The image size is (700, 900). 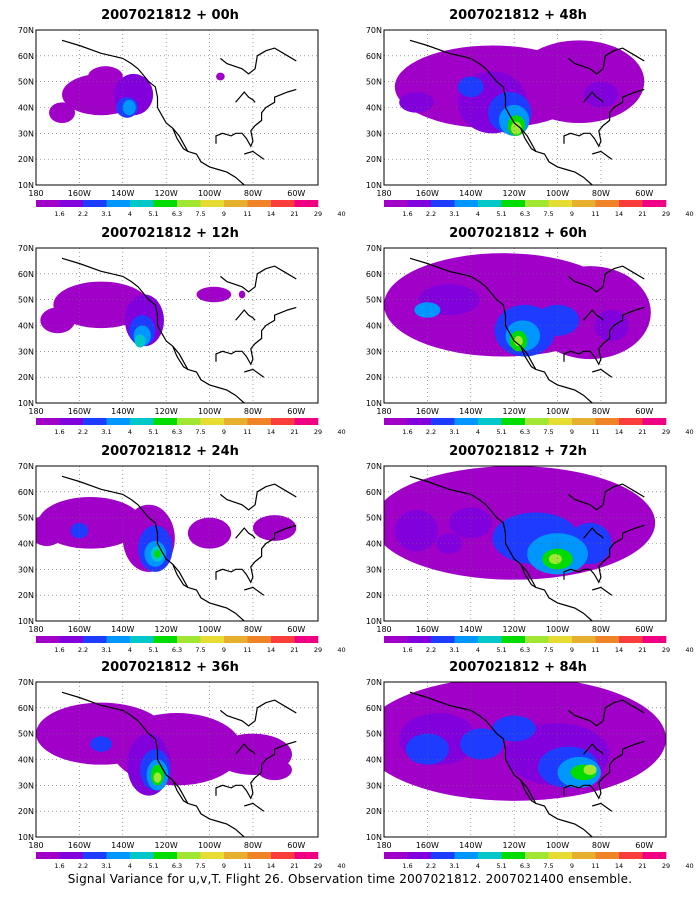 I want to click on colorbar-label: 21, so click(x=294, y=866).